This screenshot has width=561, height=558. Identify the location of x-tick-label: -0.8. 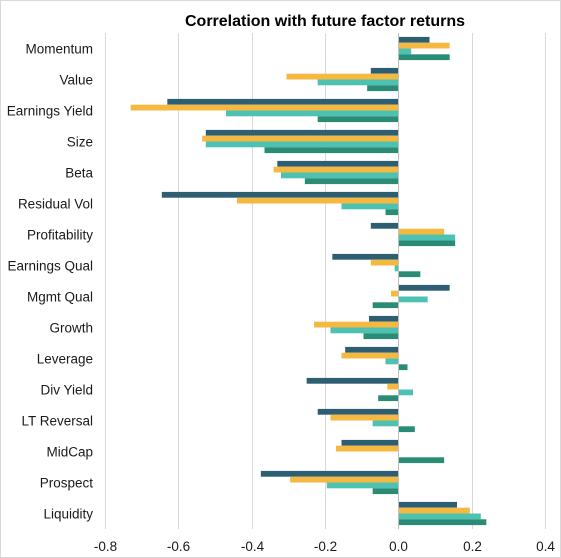
(105, 546).